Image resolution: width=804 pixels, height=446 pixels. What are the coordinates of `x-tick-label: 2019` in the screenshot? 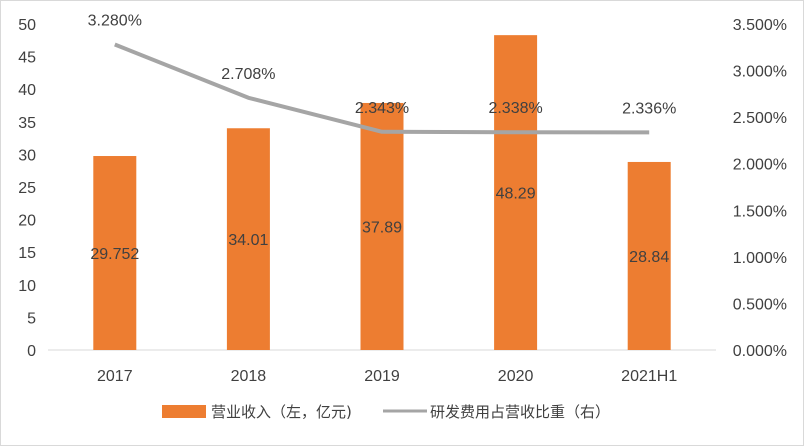 It's located at (382, 376).